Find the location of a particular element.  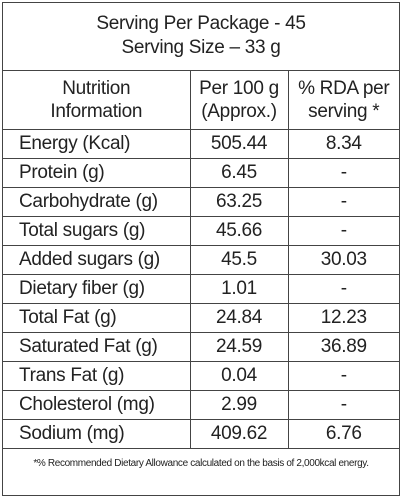

rda-value: 8.34 is located at coordinates (343, 144).